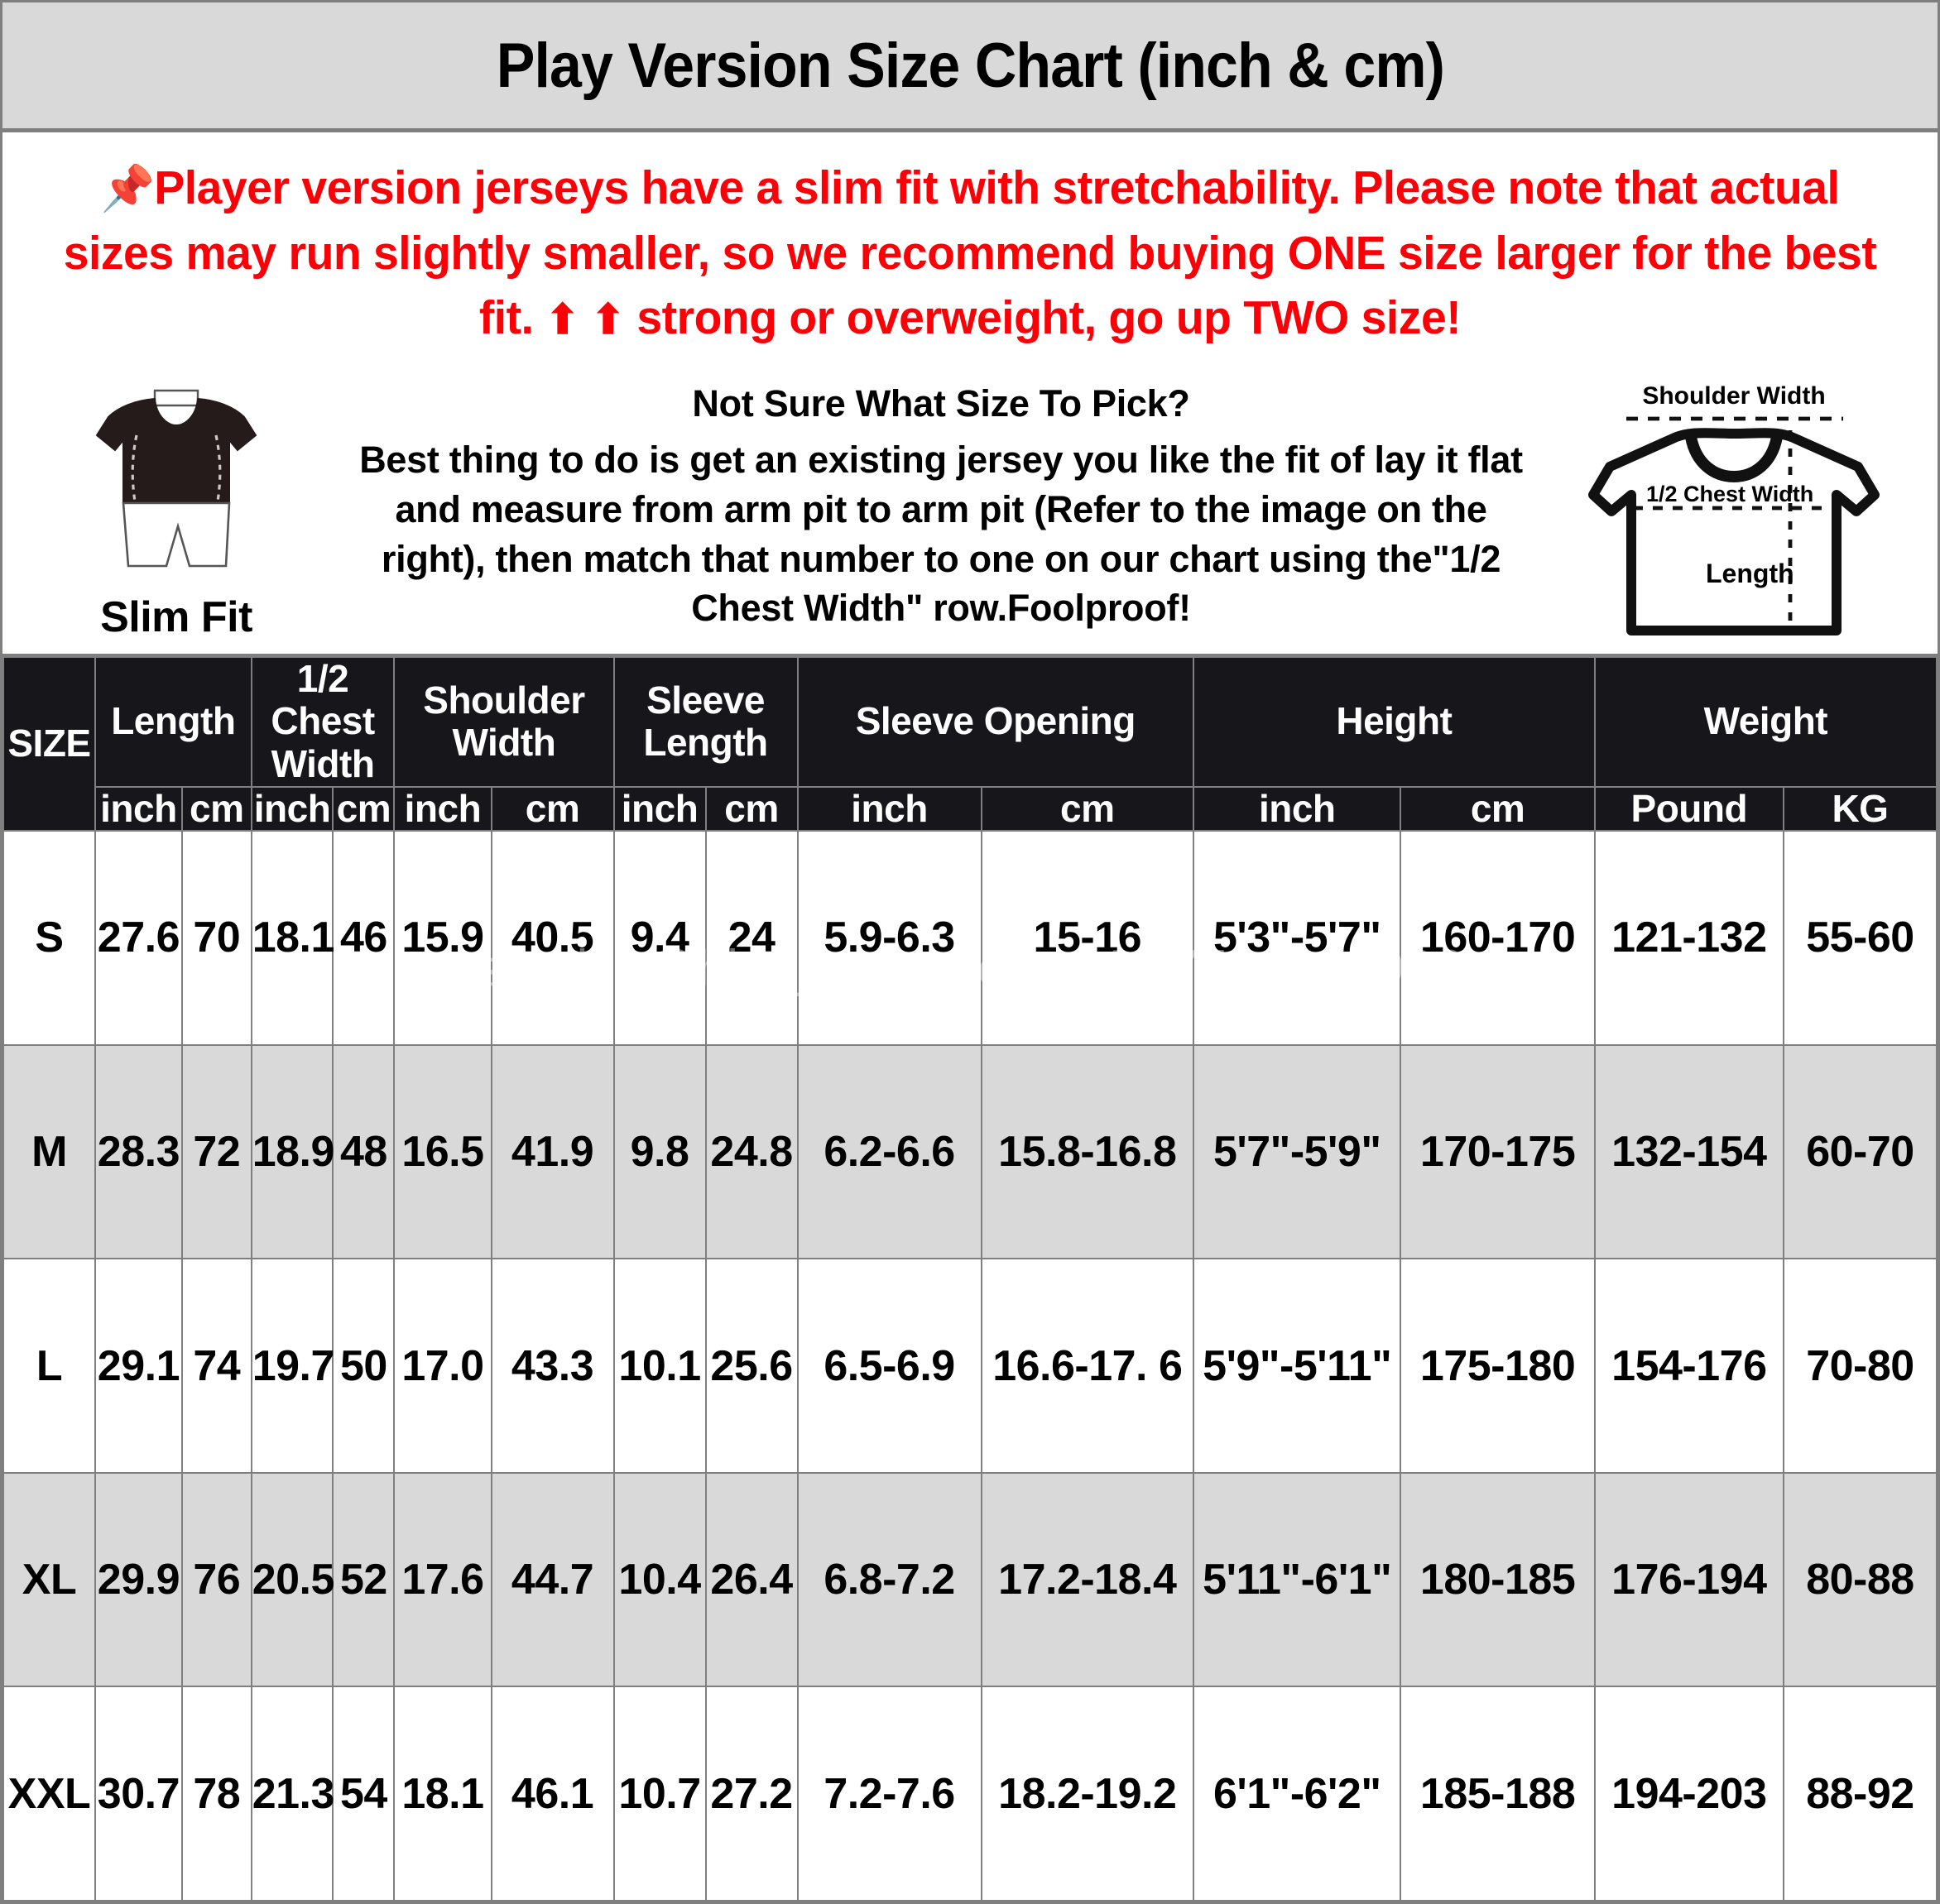 This screenshot has height=1904, width=1940. Describe the element at coordinates (552, 1151) in the screenshot. I see `cell-shoulder-cm: 41.9` at that location.